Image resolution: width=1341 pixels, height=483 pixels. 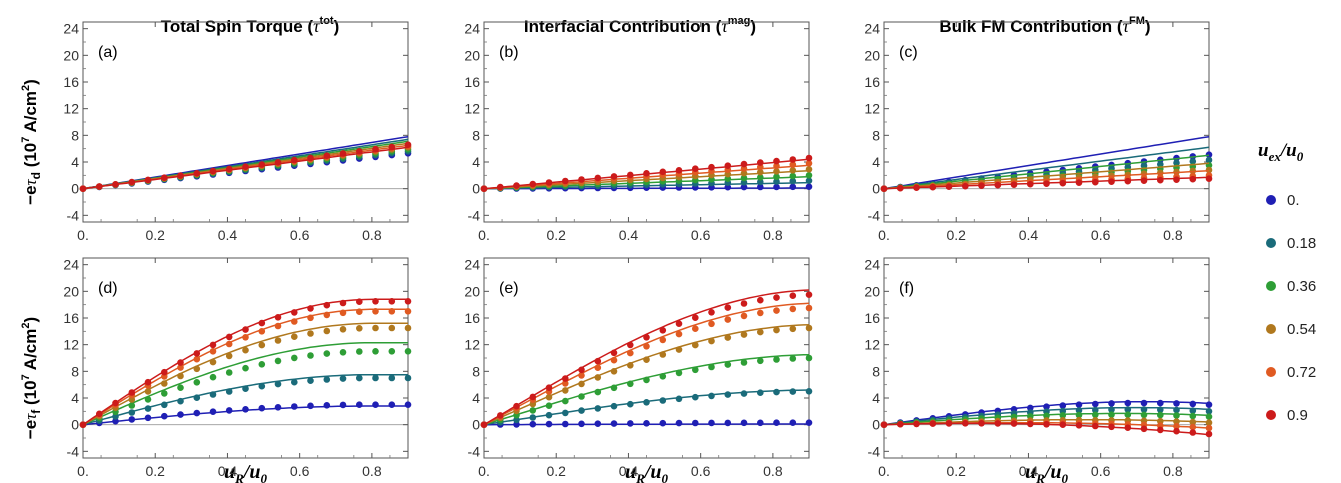 What do you see at coordinates (1046, 122) in the screenshot?
I see `panel-frame` at bounding box center [1046, 122].